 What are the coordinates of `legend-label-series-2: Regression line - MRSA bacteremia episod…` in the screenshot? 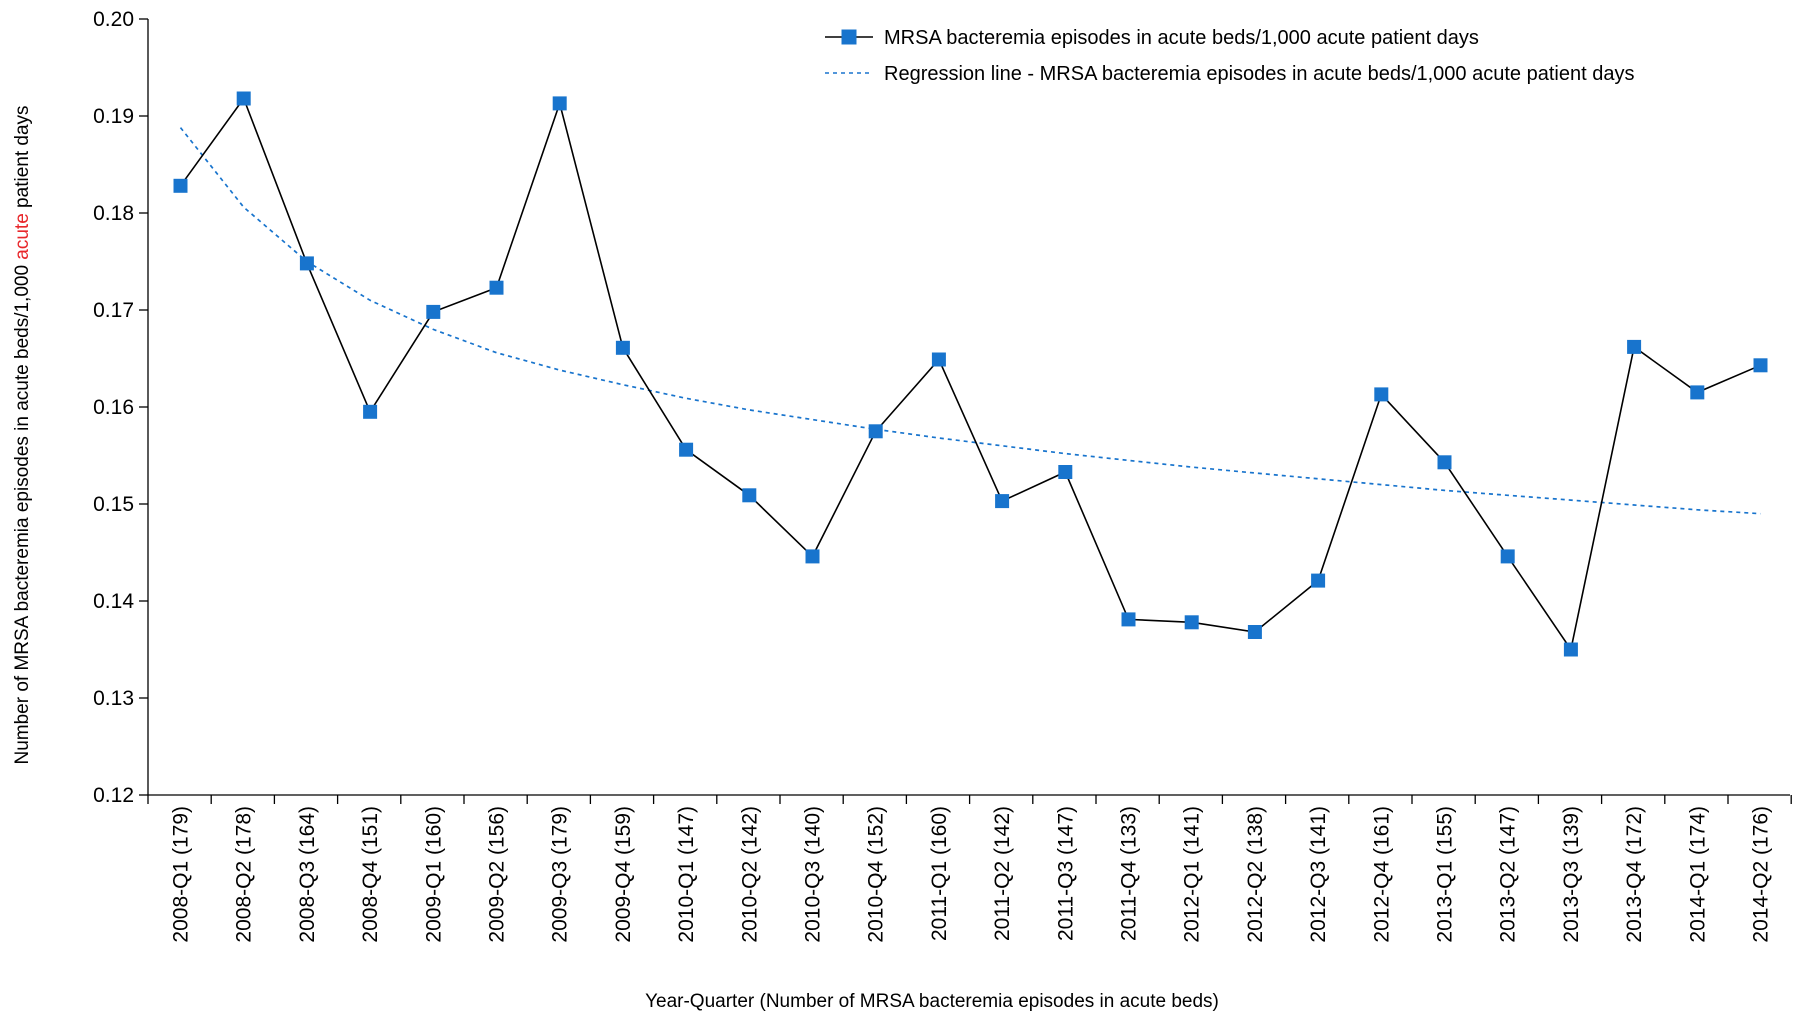 It's located at (1259, 74).